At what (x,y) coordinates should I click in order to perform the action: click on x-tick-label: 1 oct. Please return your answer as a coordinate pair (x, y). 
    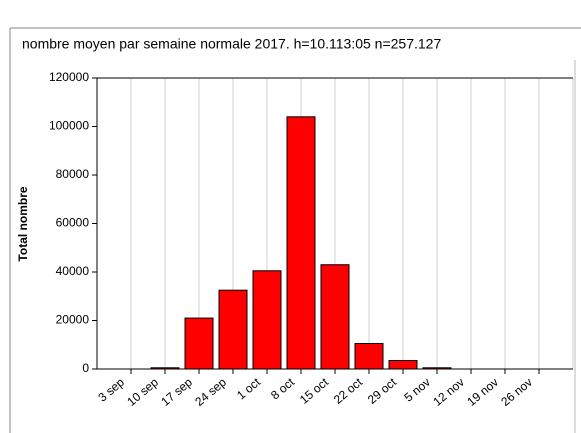
    Looking at the image, I should click on (248, 389).